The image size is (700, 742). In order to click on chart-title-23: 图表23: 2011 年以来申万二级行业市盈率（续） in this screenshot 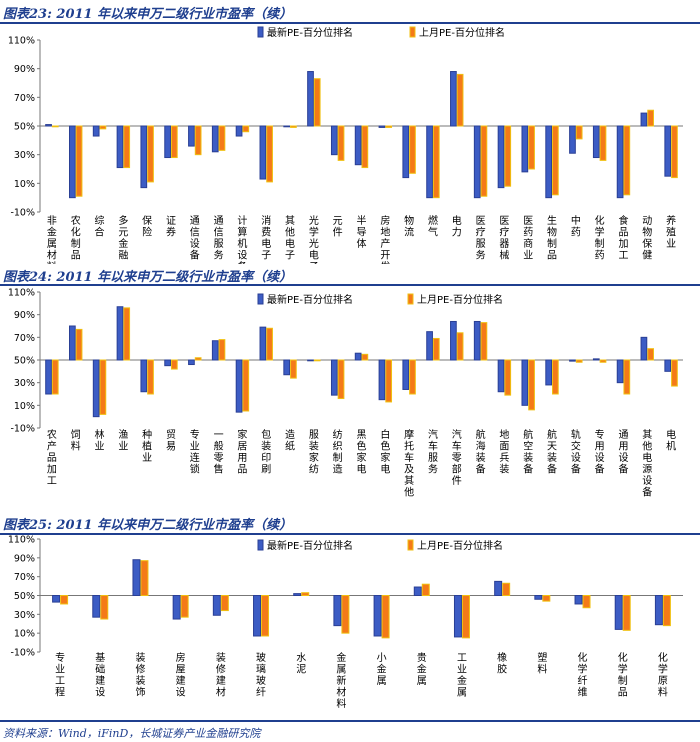, I will do `click(148, 14)`.